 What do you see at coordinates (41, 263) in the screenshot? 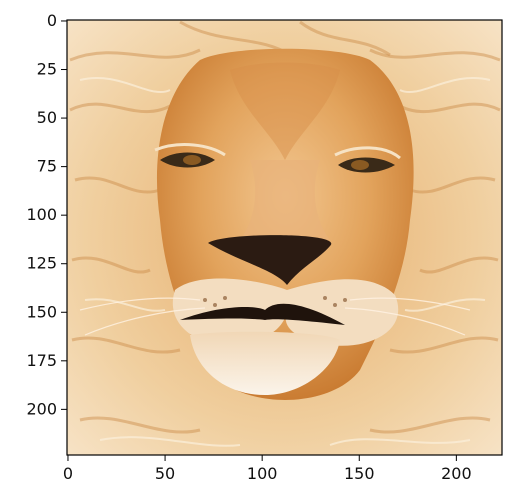
I see `y-tick-label: 125` at bounding box center [41, 263].